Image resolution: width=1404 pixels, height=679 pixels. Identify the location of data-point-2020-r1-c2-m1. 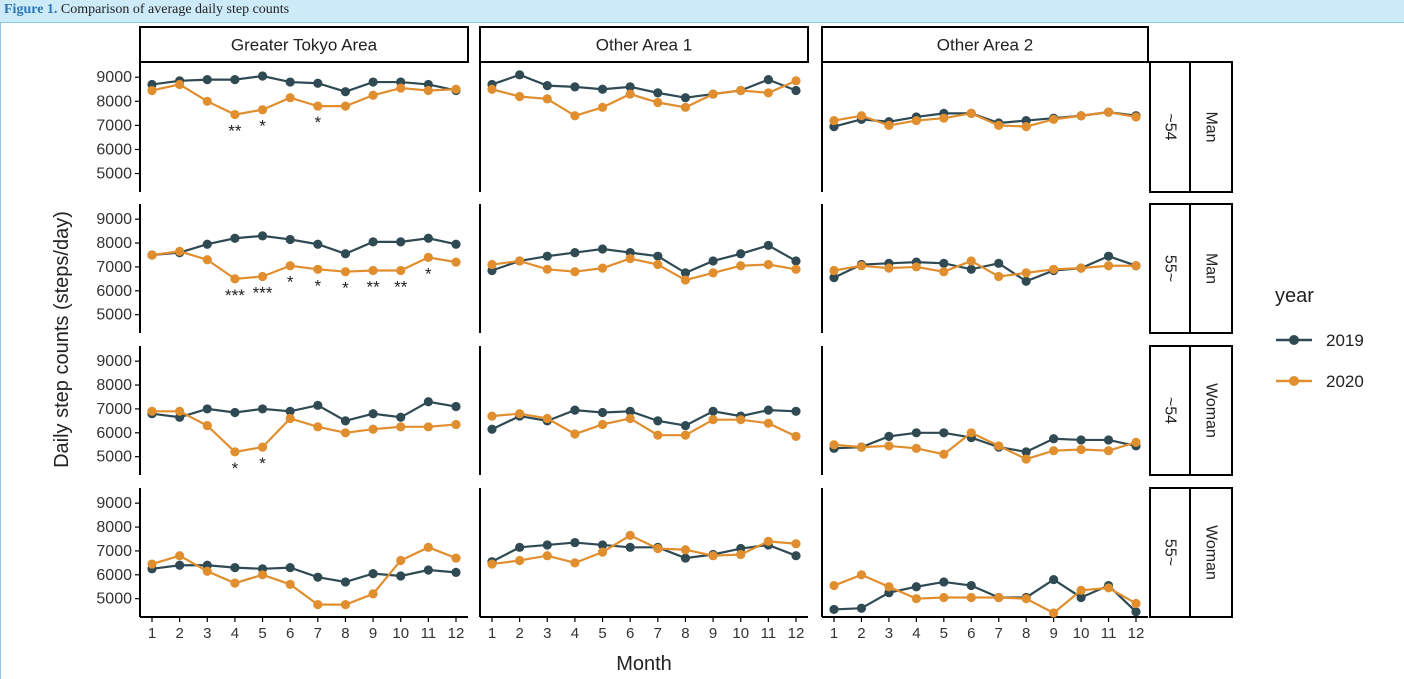
(834, 270).